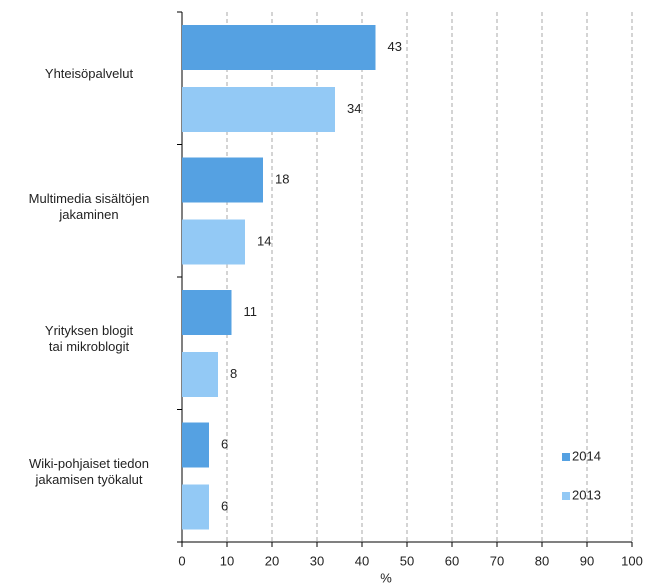 The width and height of the screenshot is (647, 585). Describe the element at coordinates (632, 560) in the screenshot. I see `x-tick-label: 100` at that location.